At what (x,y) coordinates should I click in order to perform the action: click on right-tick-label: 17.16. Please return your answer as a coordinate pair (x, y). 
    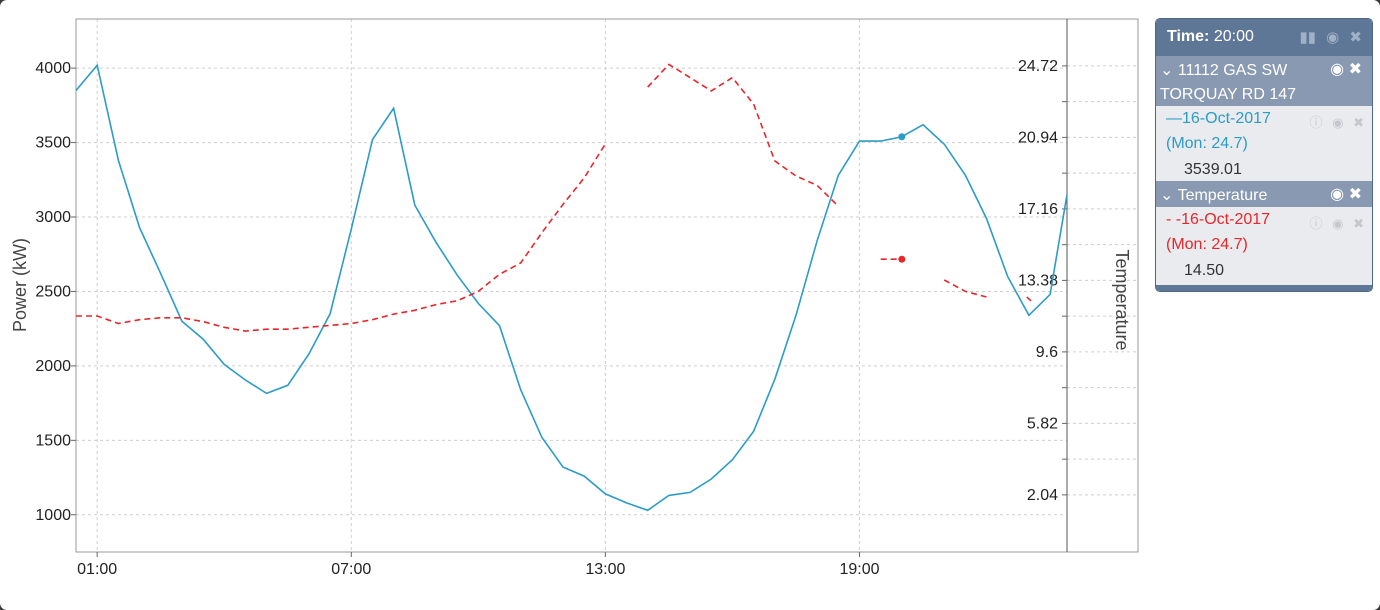
    Looking at the image, I should click on (1038, 209).